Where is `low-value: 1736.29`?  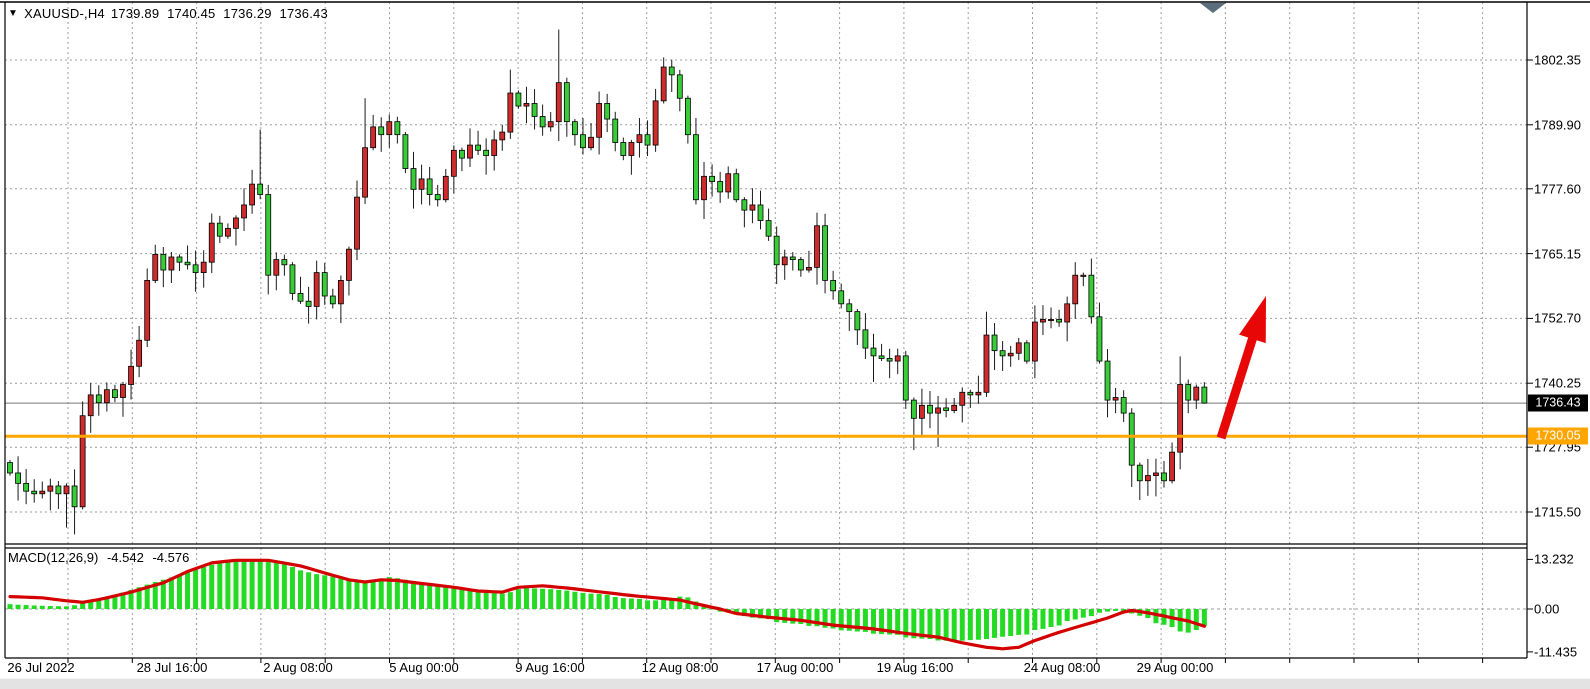
low-value: 1736.29 is located at coordinates (247, 13).